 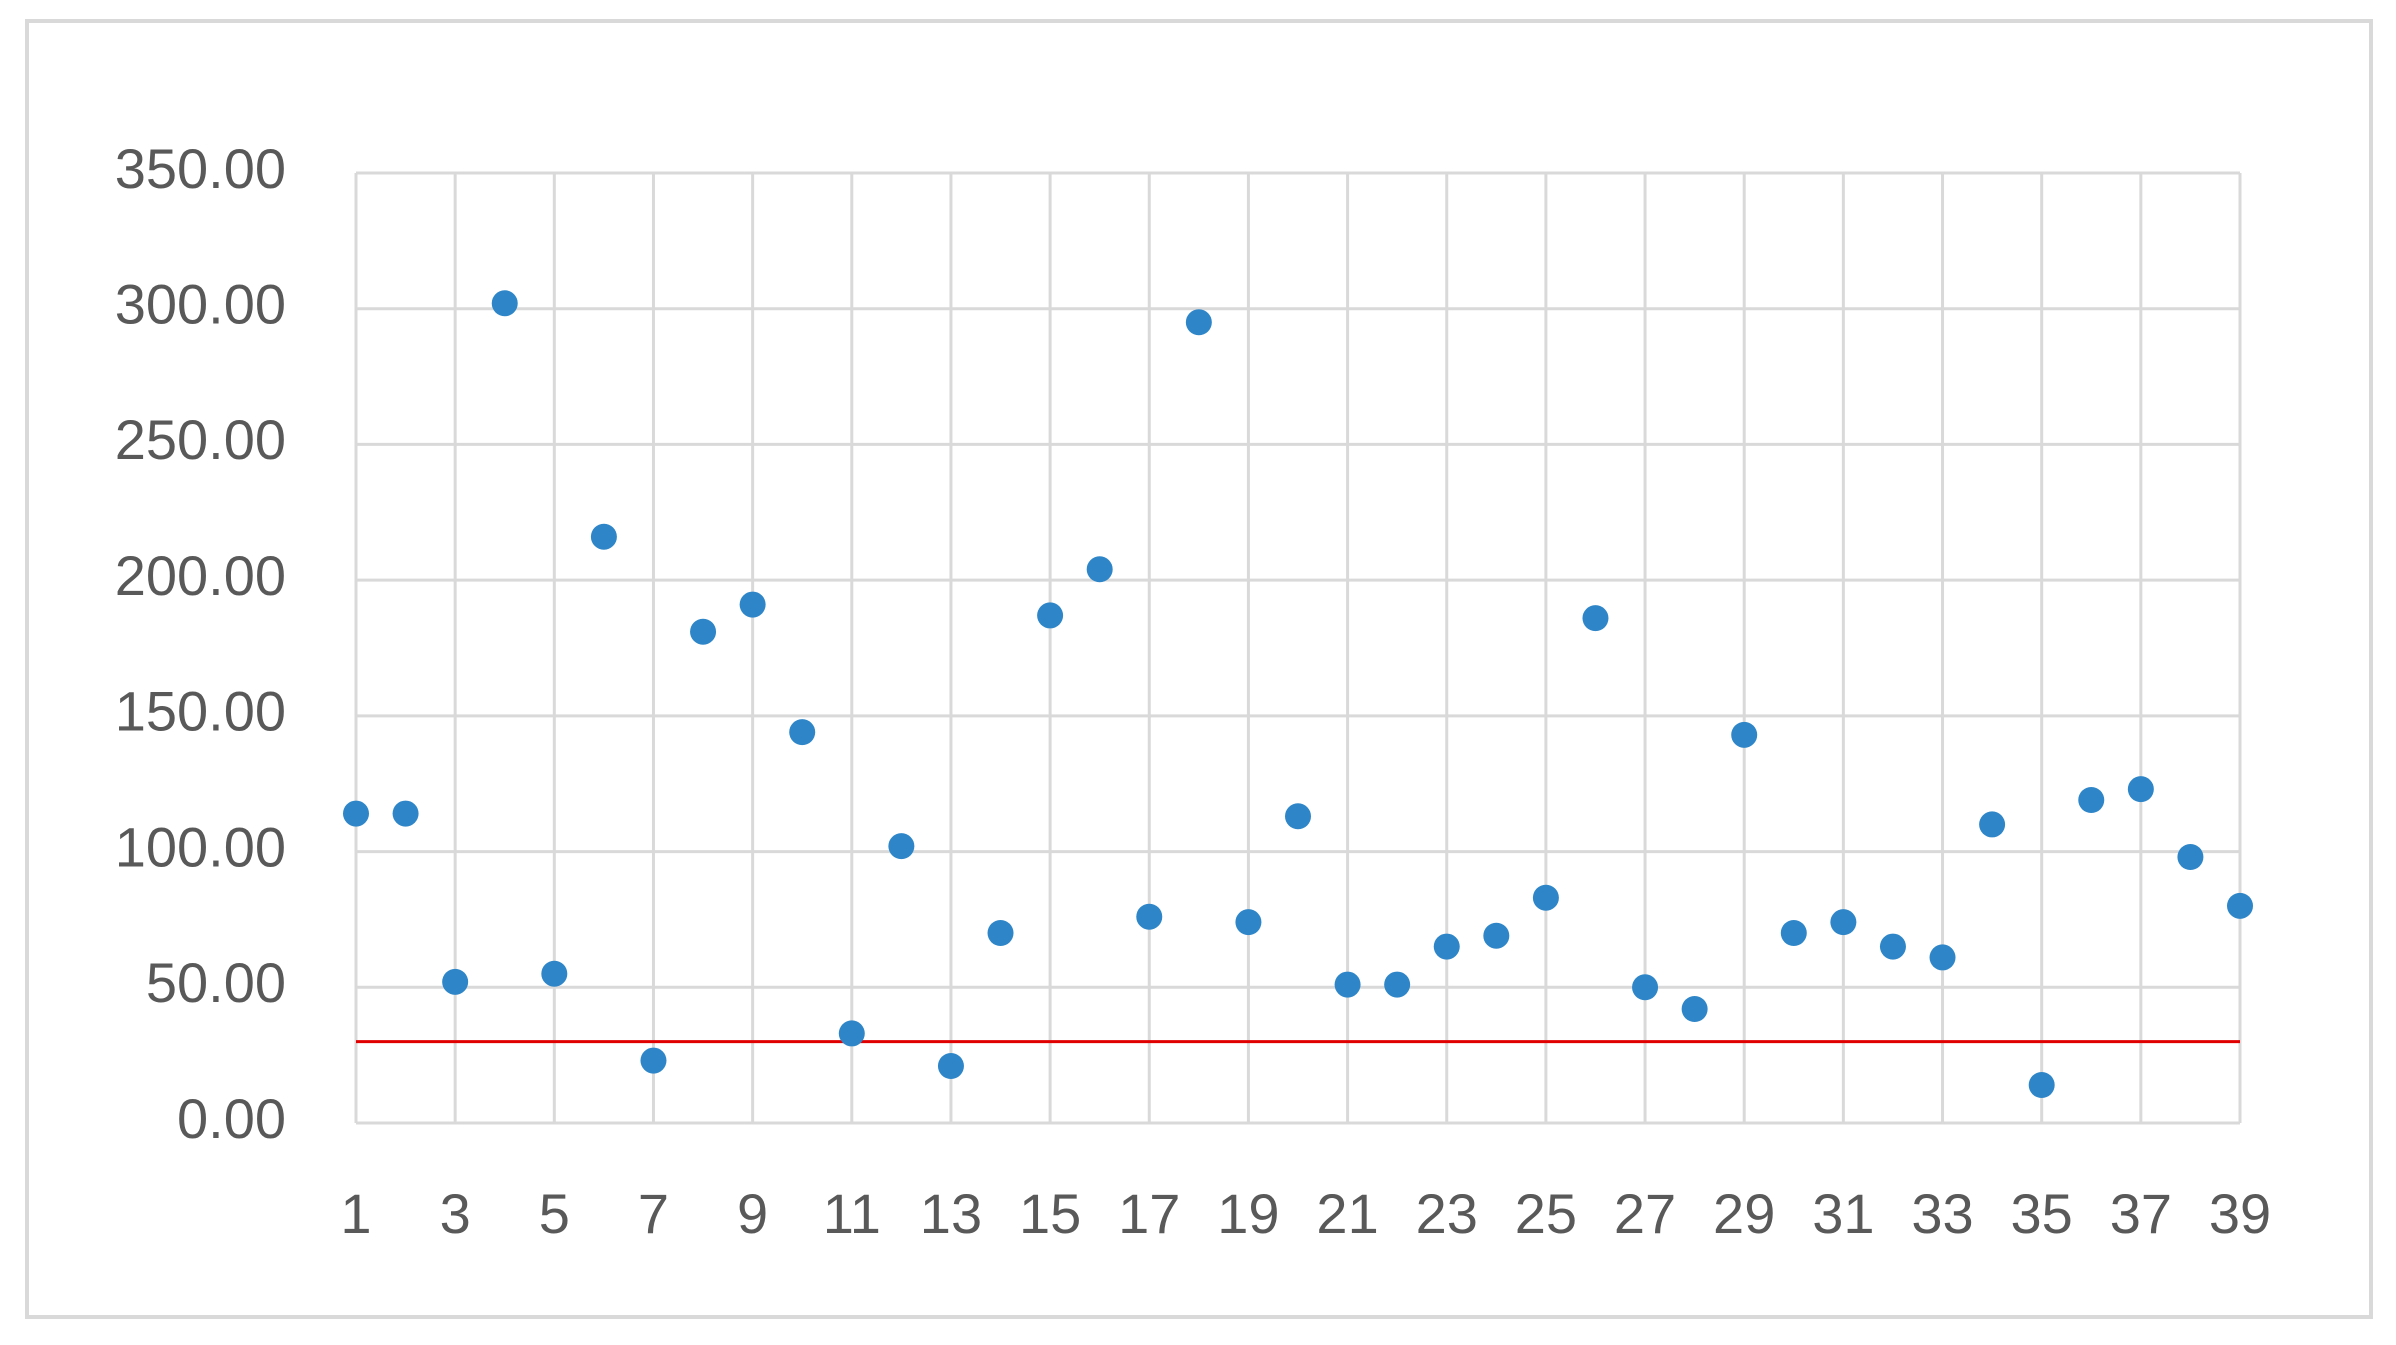 I want to click on x-tick-label: 33, so click(x=1942, y=1213).